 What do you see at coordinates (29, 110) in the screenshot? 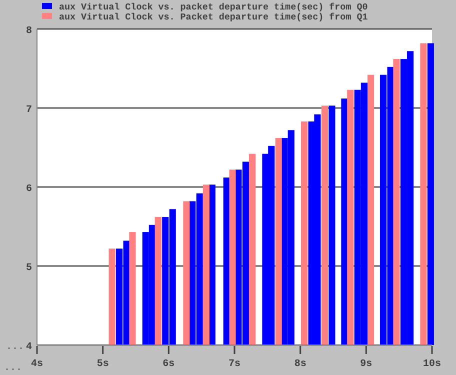
I see `y-tick-label: 7` at bounding box center [29, 110].